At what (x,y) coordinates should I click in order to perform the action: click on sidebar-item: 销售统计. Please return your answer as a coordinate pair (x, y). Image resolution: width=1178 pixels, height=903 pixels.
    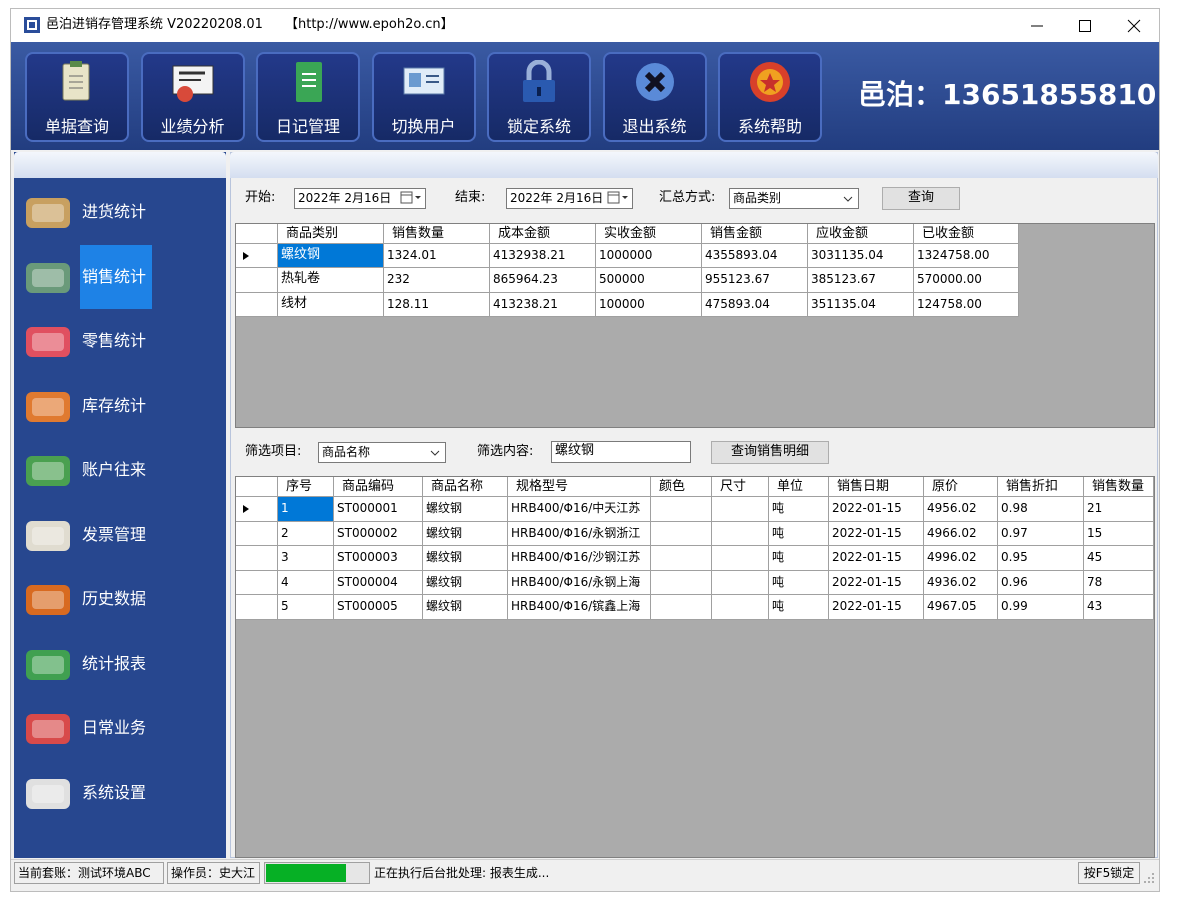
    Looking at the image, I should click on (114, 276).